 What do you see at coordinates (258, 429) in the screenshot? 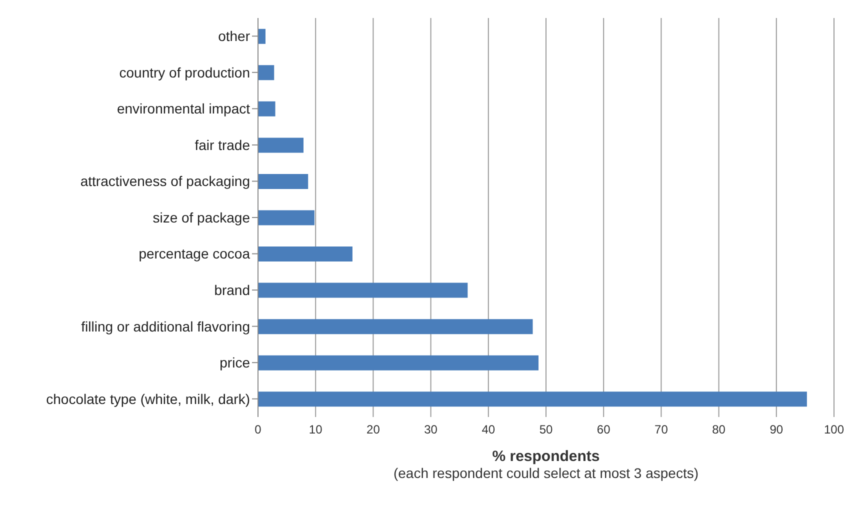
I see `x-tick-label: 0` at bounding box center [258, 429].